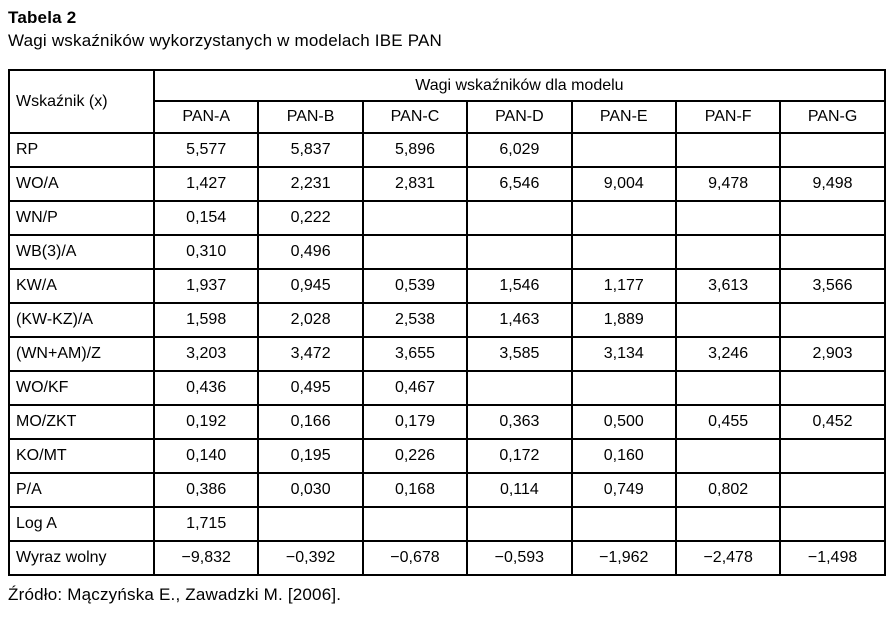 The width and height of the screenshot is (892, 618). What do you see at coordinates (310, 422) in the screenshot?
I see `value-cell: 0,166` at bounding box center [310, 422].